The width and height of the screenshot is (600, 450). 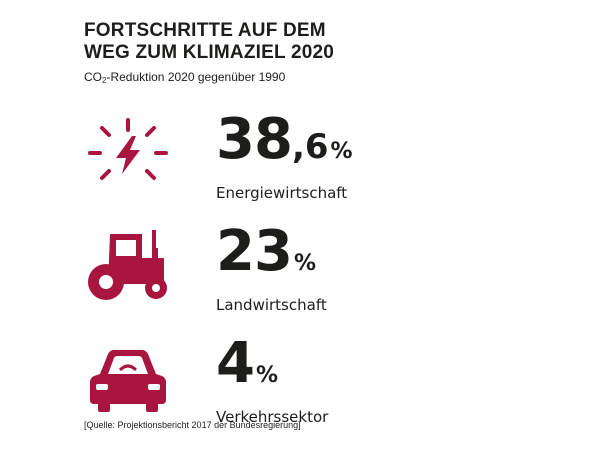 What do you see at coordinates (205, 30) in the screenshot?
I see `title-line-1: FORTSCHRITTE AUF DEM` at bounding box center [205, 30].